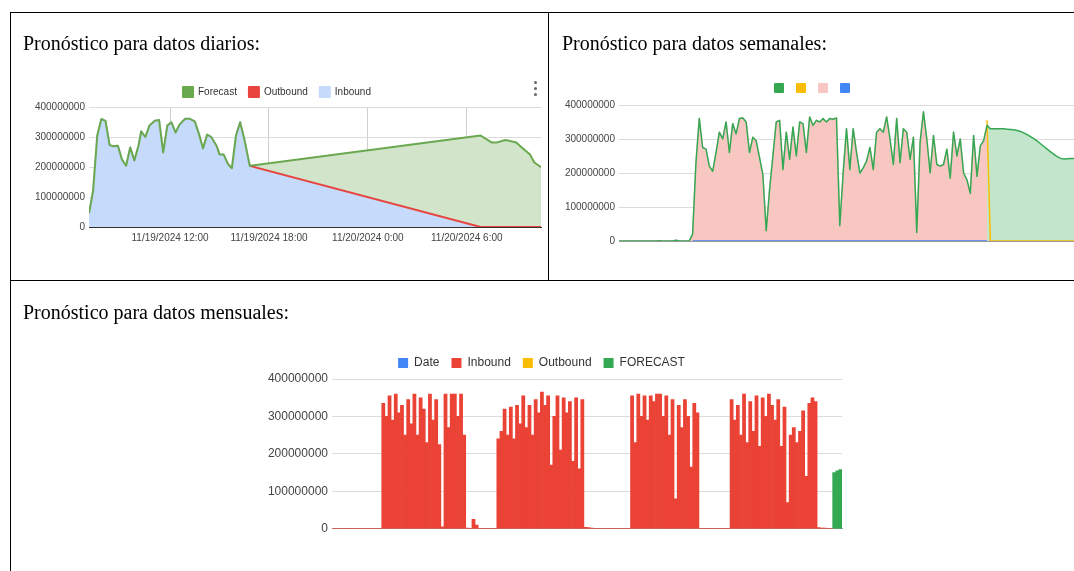 The width and height of the screenshot is (1074, 571). Describe the element at coordinates (652, 362) in the screenshot. I see `legend-label: FORECAST` at that location.